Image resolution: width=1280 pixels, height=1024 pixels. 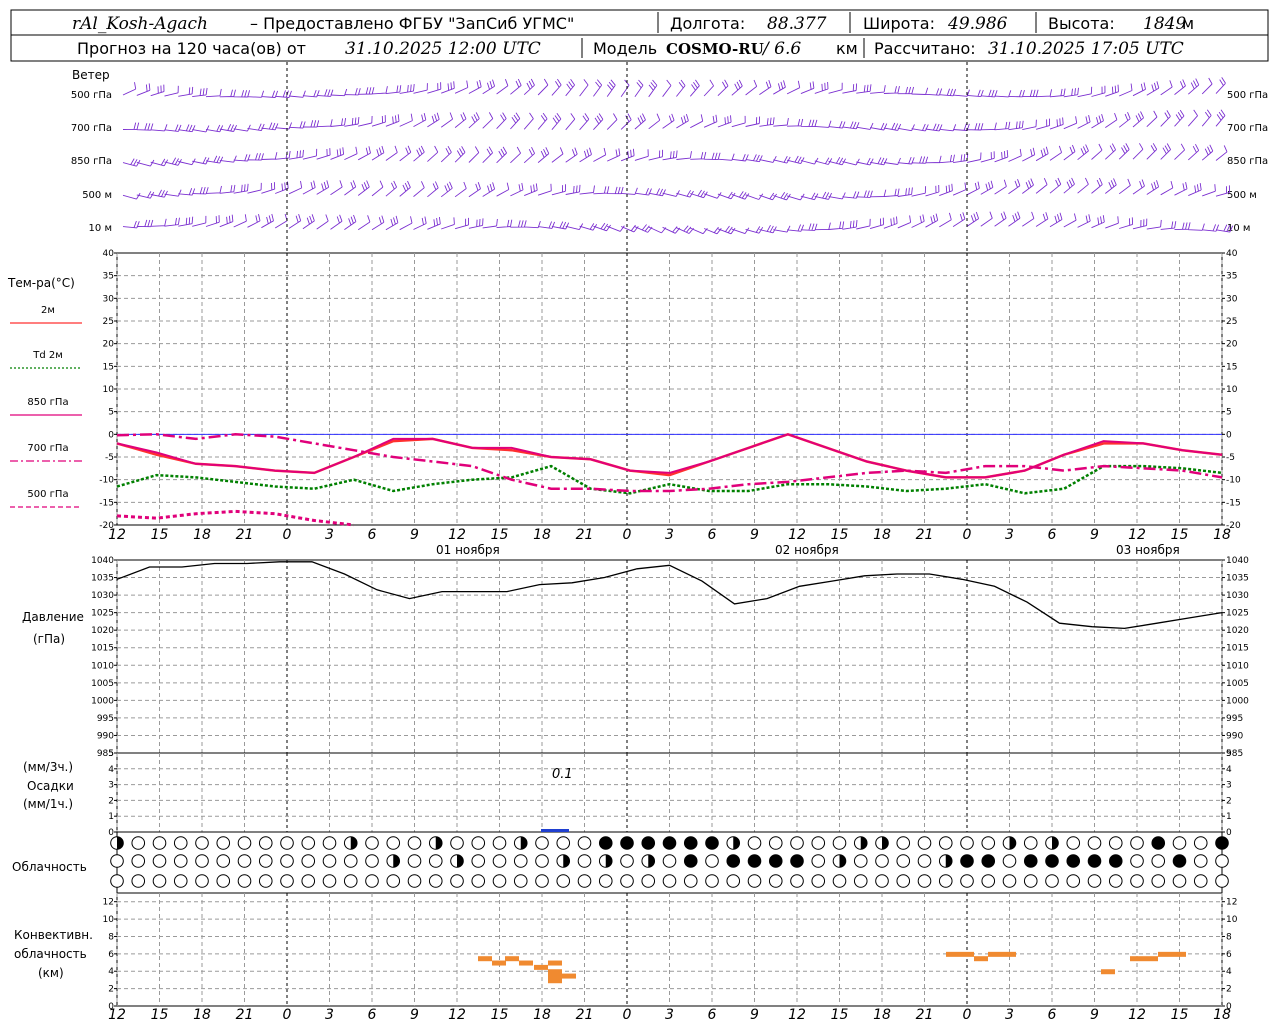 What do you see at coordinates (1237, 701) in the screenshot?
I see `svg-text: 1000` at bounding box center [1237, 701].